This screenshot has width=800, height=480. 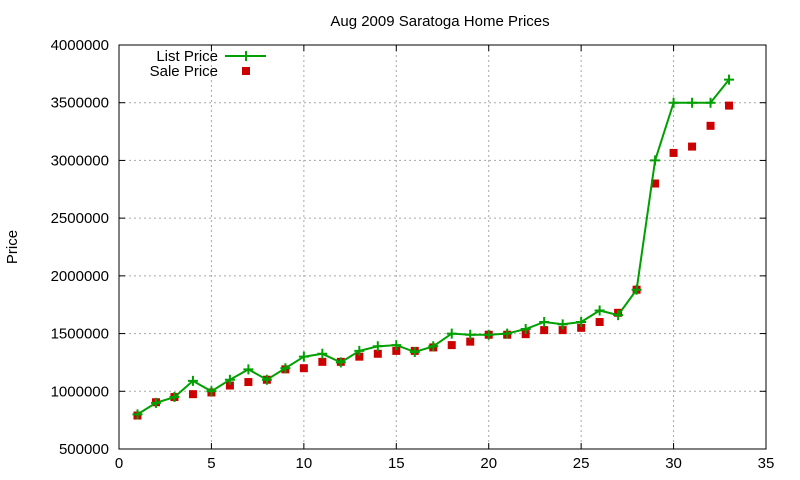 What do you see at coordinates (80, 218) in the screenshot?
I see `y-tick-label: 2500000` at bounding box center [80, 218].